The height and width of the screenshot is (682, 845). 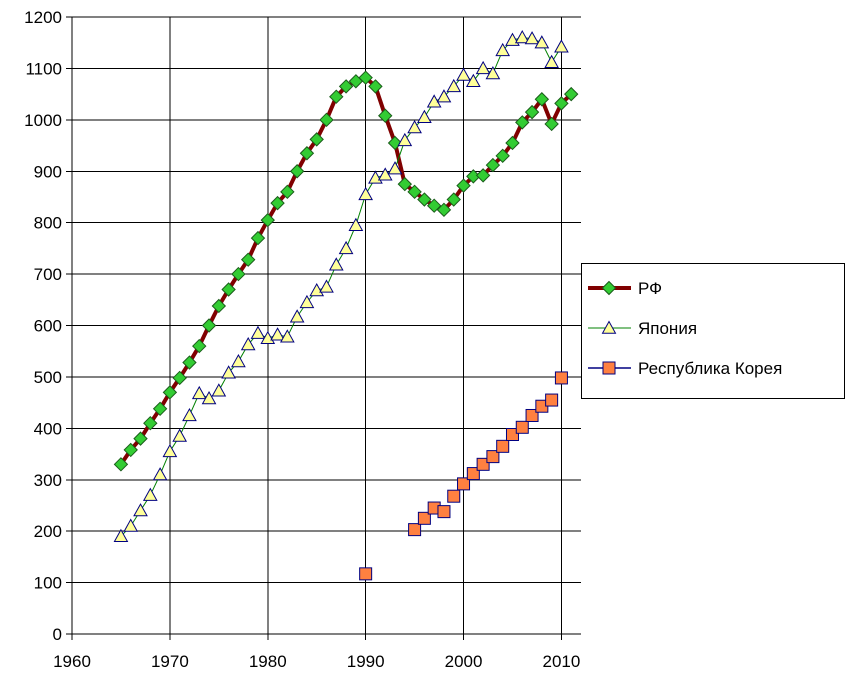 What do you see at coordinates (72, 661) in the screenshot?
I see `x-tick-label: 1960` at bounding box center [72, 661].